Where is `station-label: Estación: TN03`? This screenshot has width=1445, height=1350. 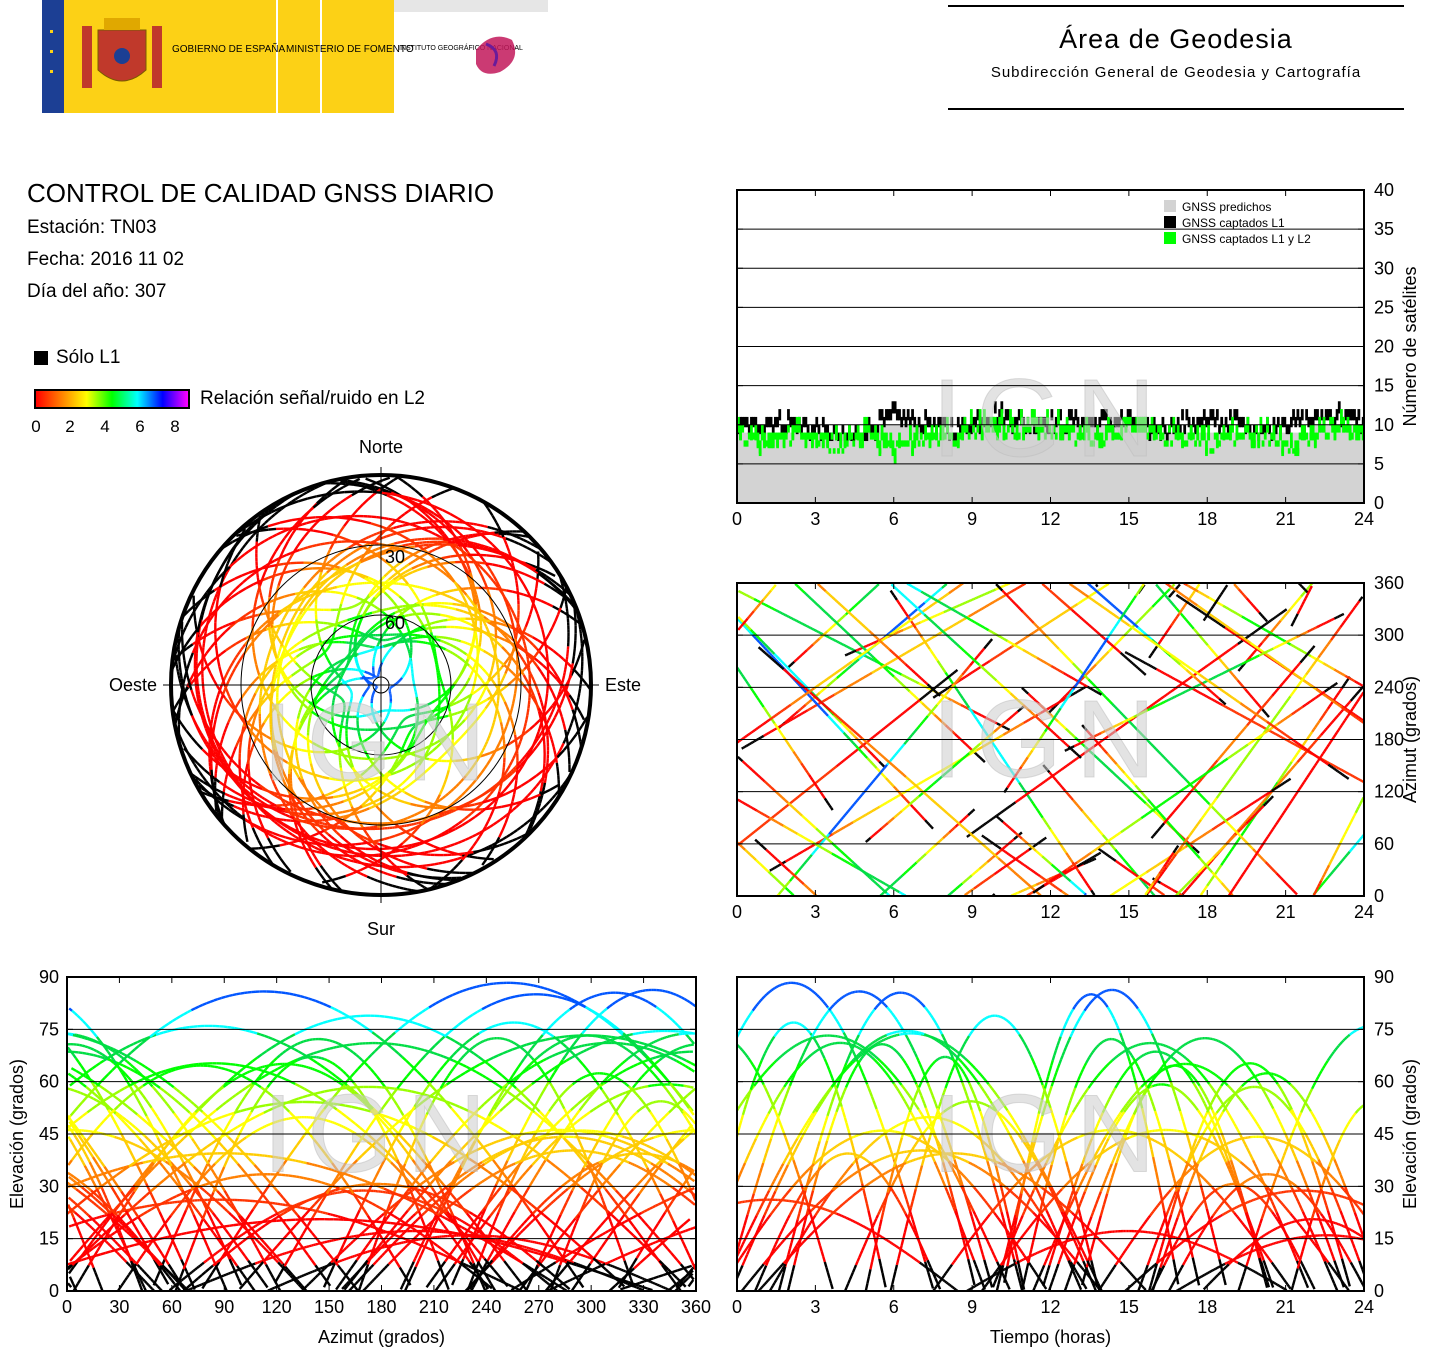 station-label: Estación: TN03 is located at coordinates (260, 230).